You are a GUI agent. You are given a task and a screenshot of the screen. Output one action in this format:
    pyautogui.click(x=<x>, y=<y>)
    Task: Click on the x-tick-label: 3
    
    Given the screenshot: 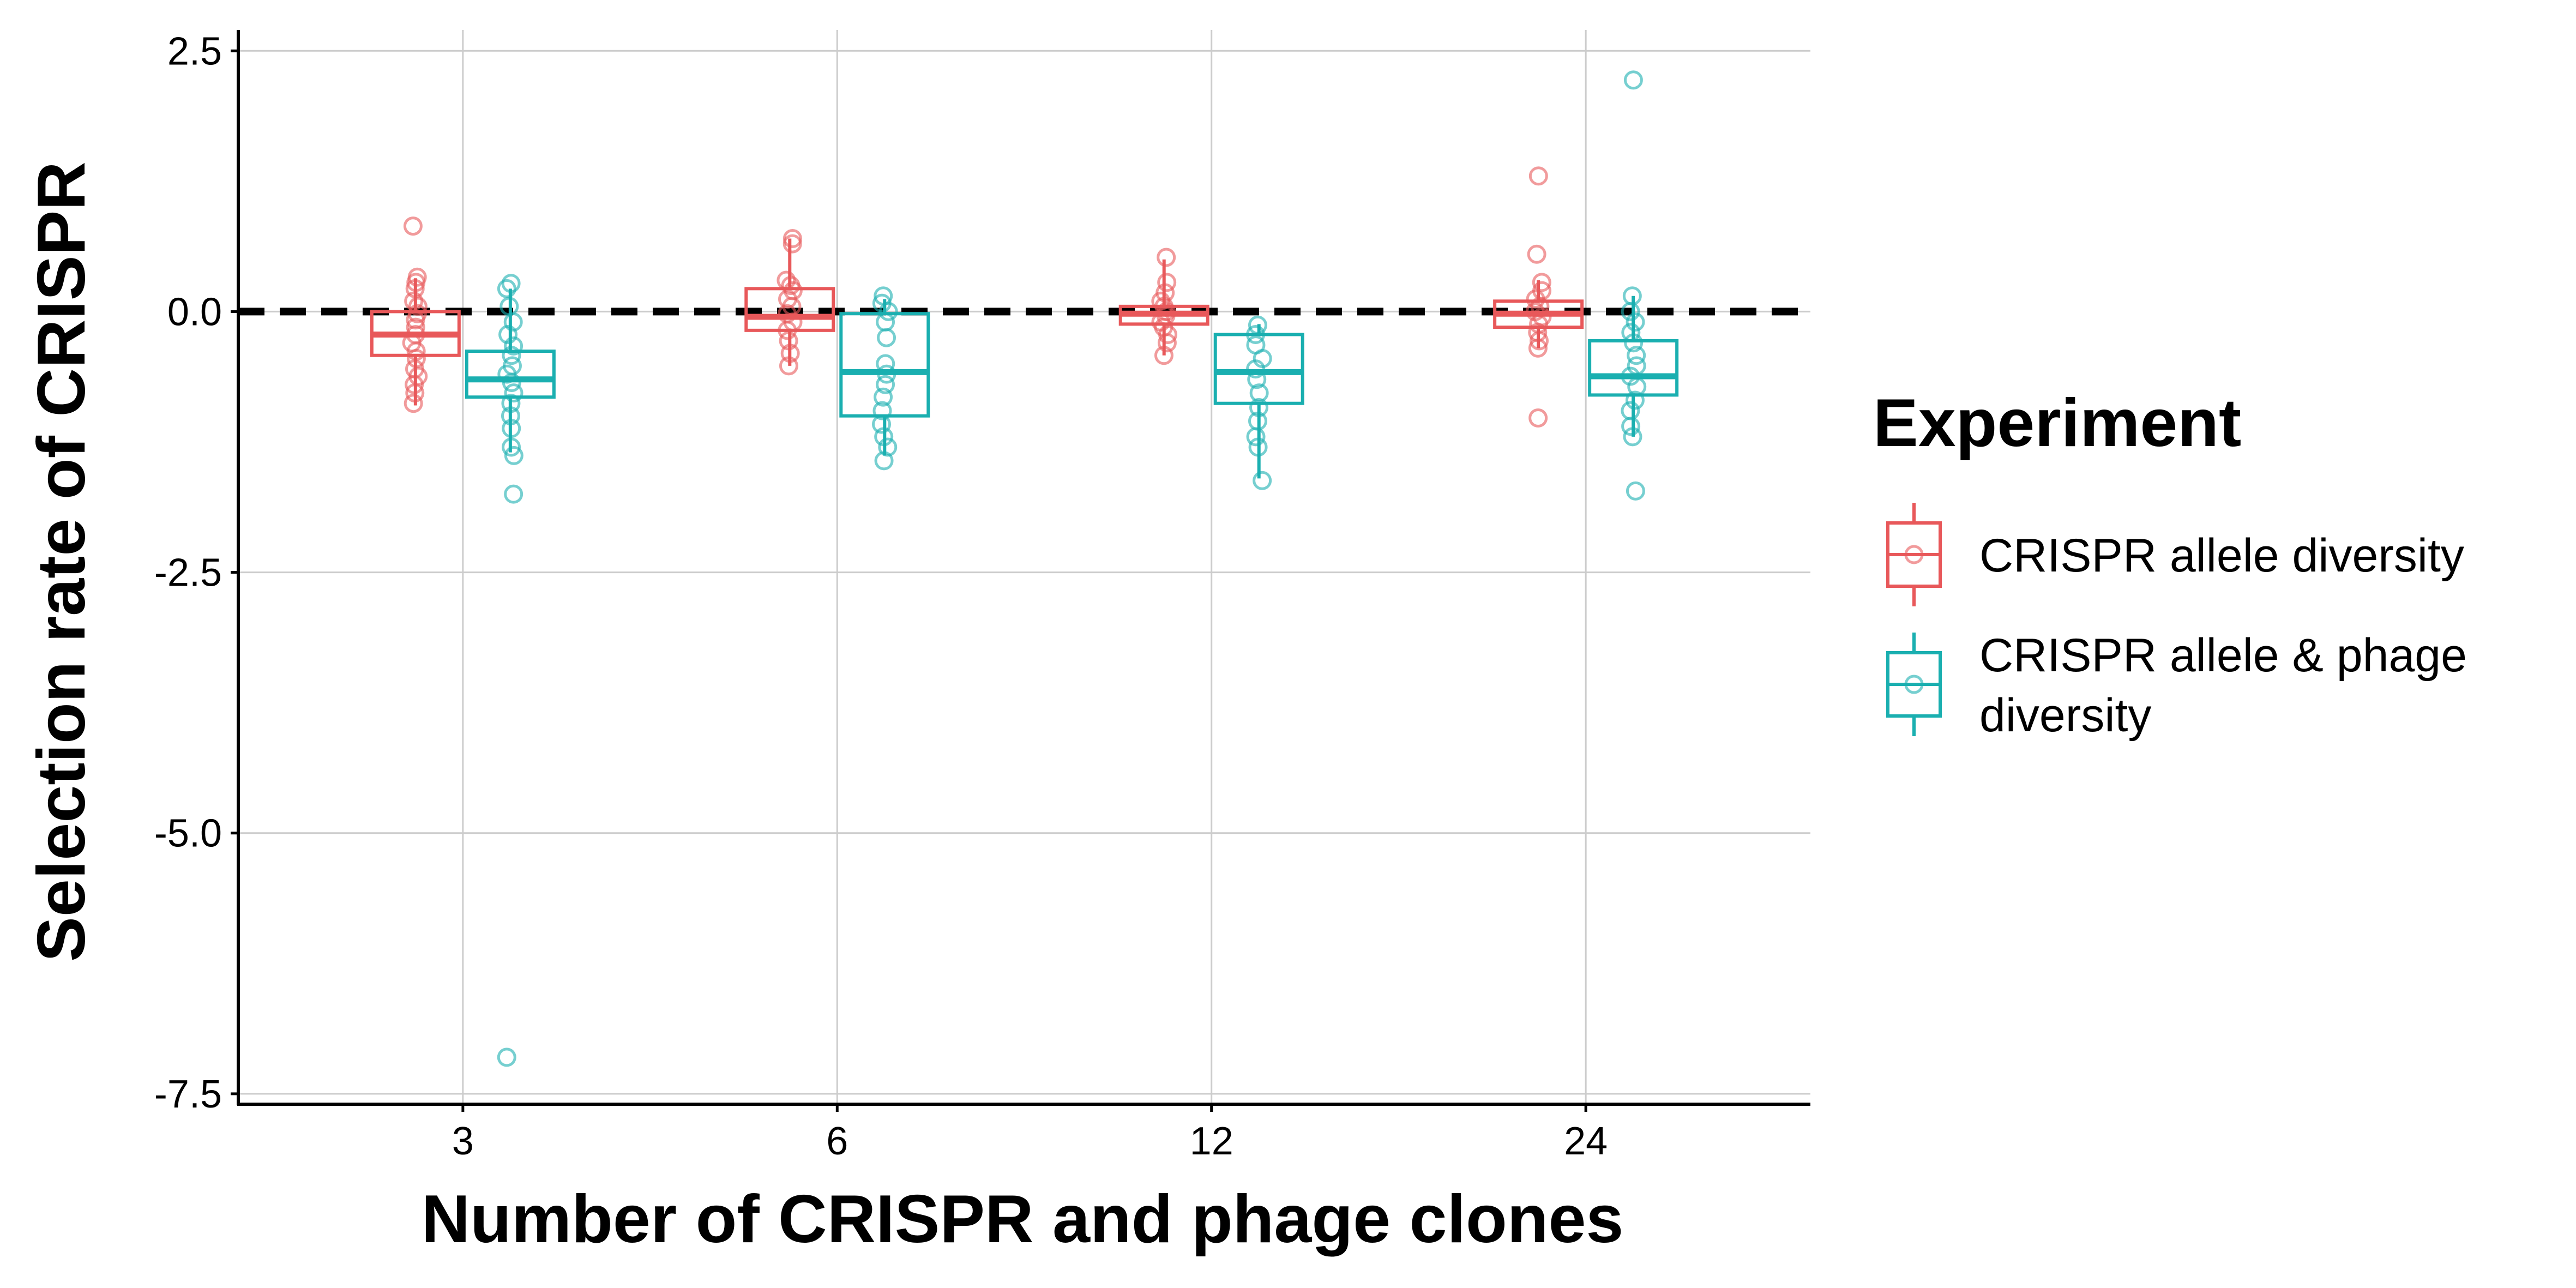 What is the action you would take?
    pyautogui.click(x=463, y=1141)
    